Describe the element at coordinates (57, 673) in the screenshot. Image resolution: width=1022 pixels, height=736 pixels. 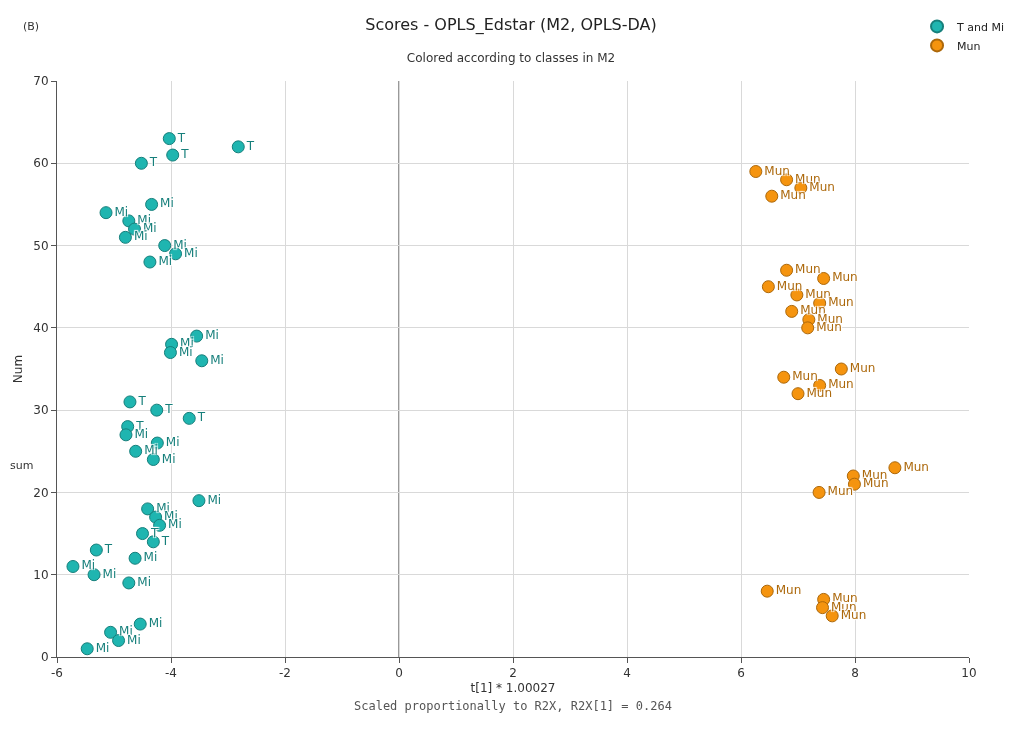
I see `x-tick-label: -6` at that location.